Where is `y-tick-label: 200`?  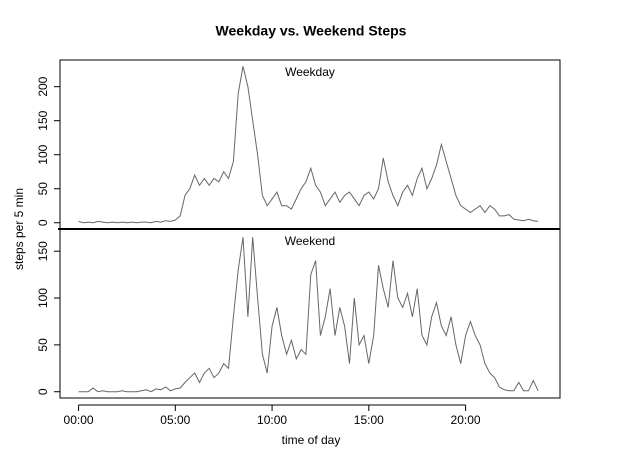
y-tick-label: 200 is located at coordinates (43, 86).